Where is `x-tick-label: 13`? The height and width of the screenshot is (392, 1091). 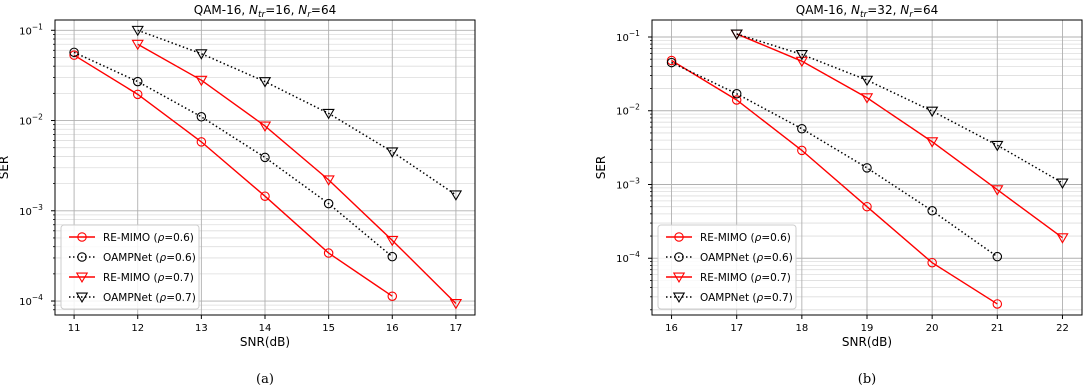
x-tick-label: 13 is located at coordinates (201, 328).